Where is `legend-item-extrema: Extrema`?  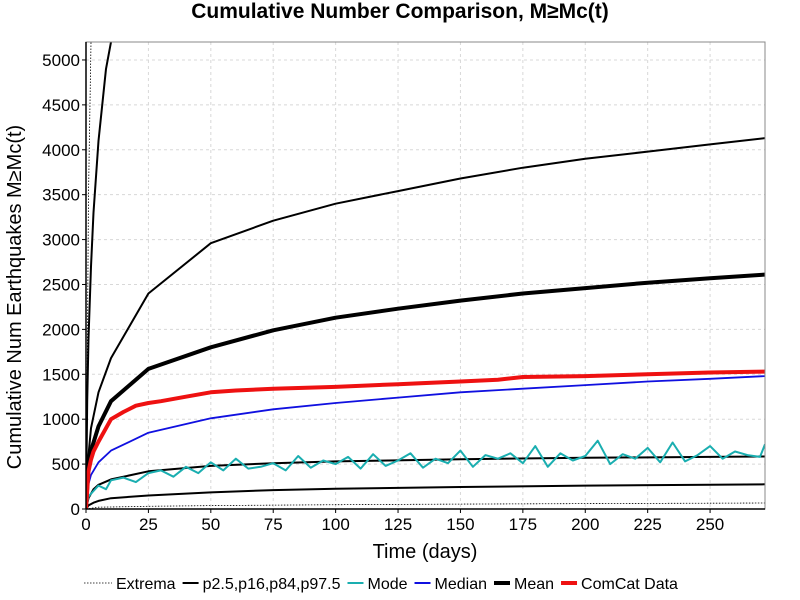
legend-item-extrema: Extrema is located at coordinates (130, 584).